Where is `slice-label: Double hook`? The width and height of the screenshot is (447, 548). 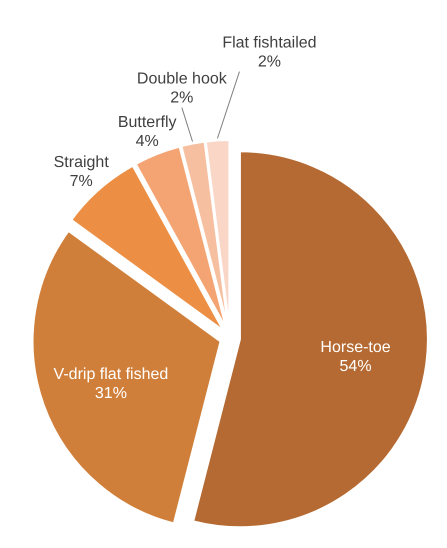
slice-label: Double hook is located at coordinates (182, 79).